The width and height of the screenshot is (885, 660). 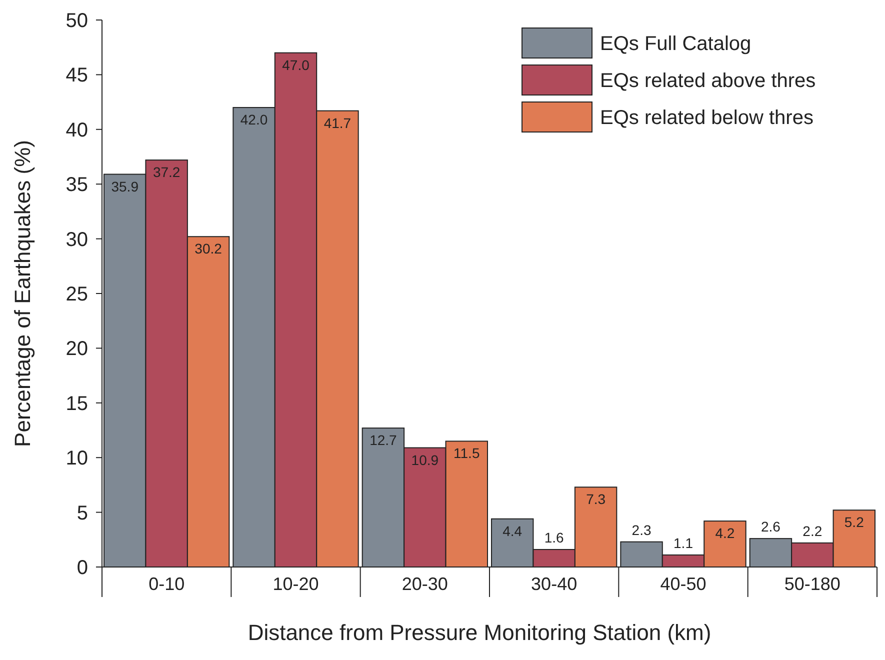 I want to click on y-tick-label: 15, so click(x=77, y=403).